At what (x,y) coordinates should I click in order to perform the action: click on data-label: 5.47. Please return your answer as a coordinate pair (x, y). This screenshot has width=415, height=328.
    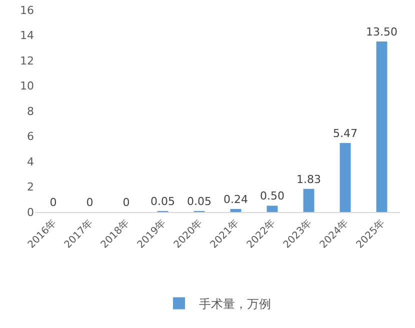
    Looking at the image, I should click on (345, 133).